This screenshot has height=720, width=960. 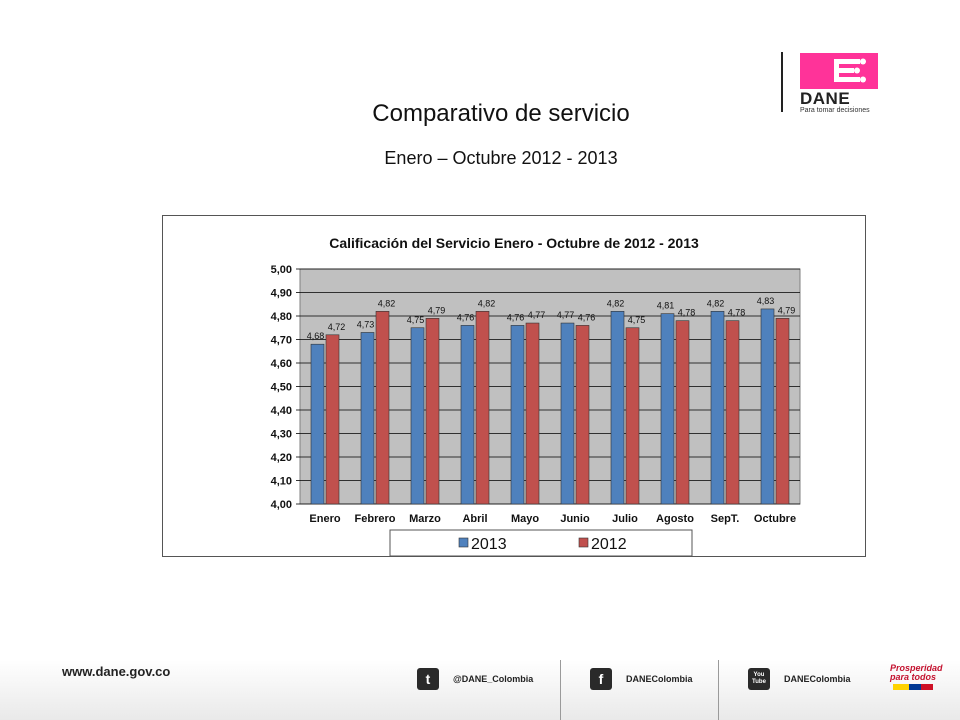 What do you see at coordinates (463, 542) in the screenshot?
I see `legend-swatch-2013` at bounding box center [463, 542].